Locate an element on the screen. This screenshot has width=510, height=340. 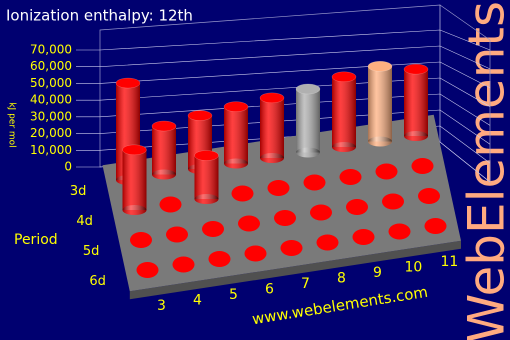
row-label: 5d is located at coordinates (91, 251).